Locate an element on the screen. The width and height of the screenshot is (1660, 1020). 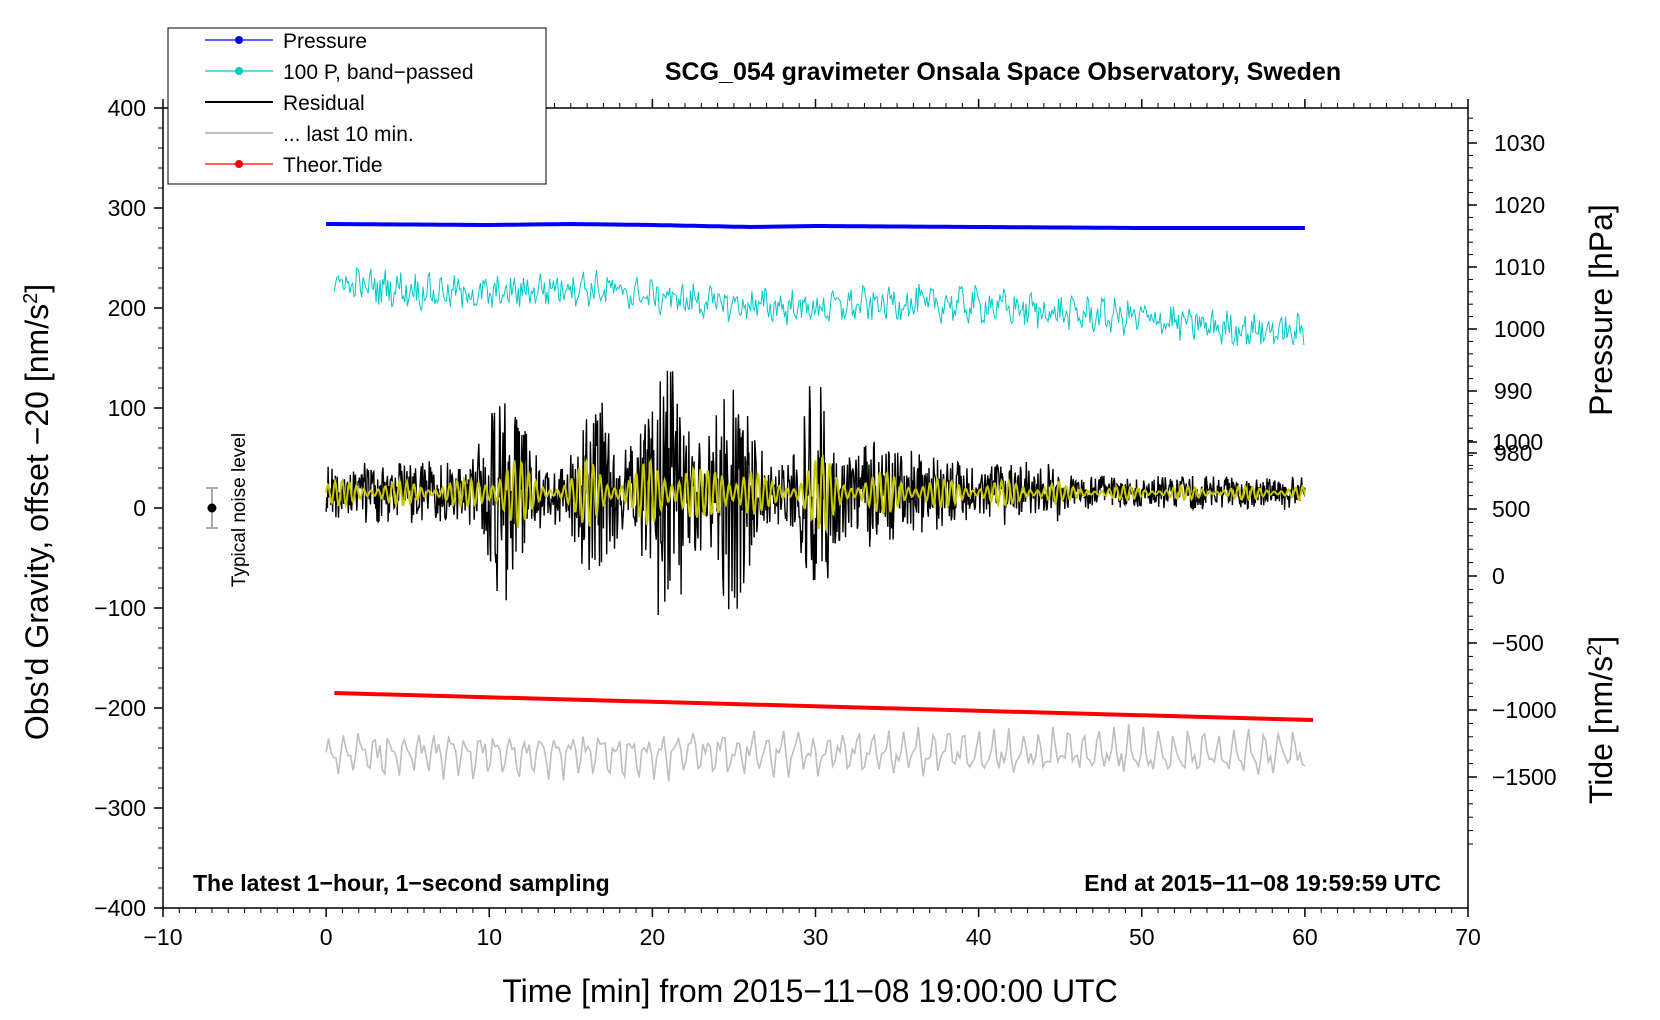
x-tick-label: 60 is located at coordinates (1305, 937).